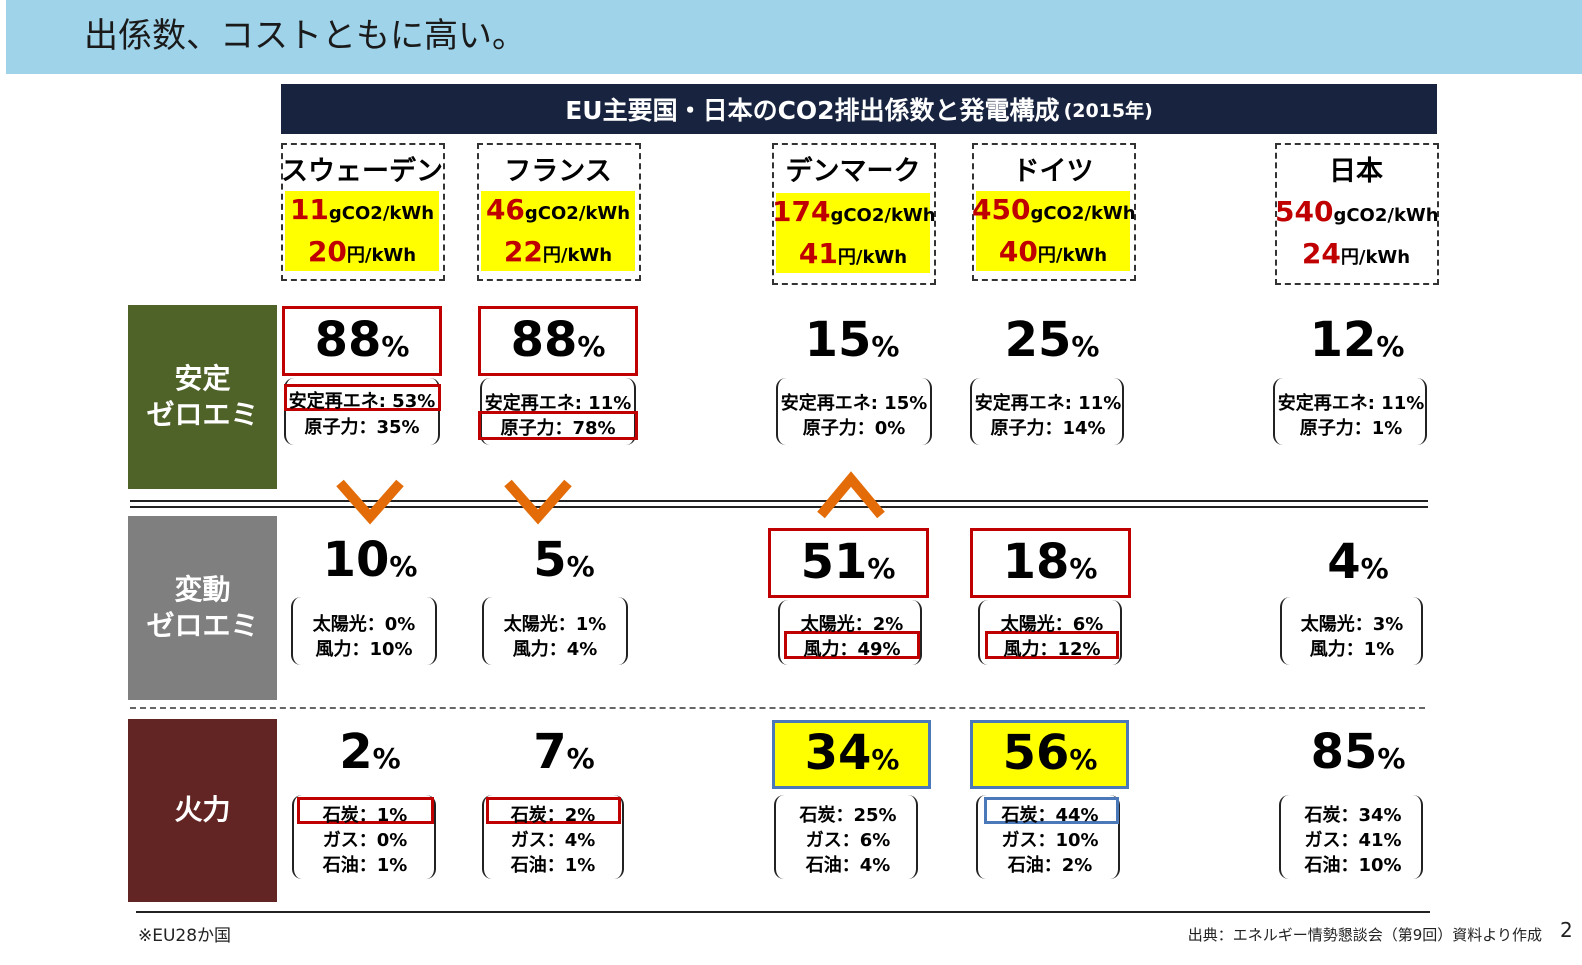 This screenshot has width=1582, height=965. I want to click on country-name: ドイツ, so click(1053, 171).